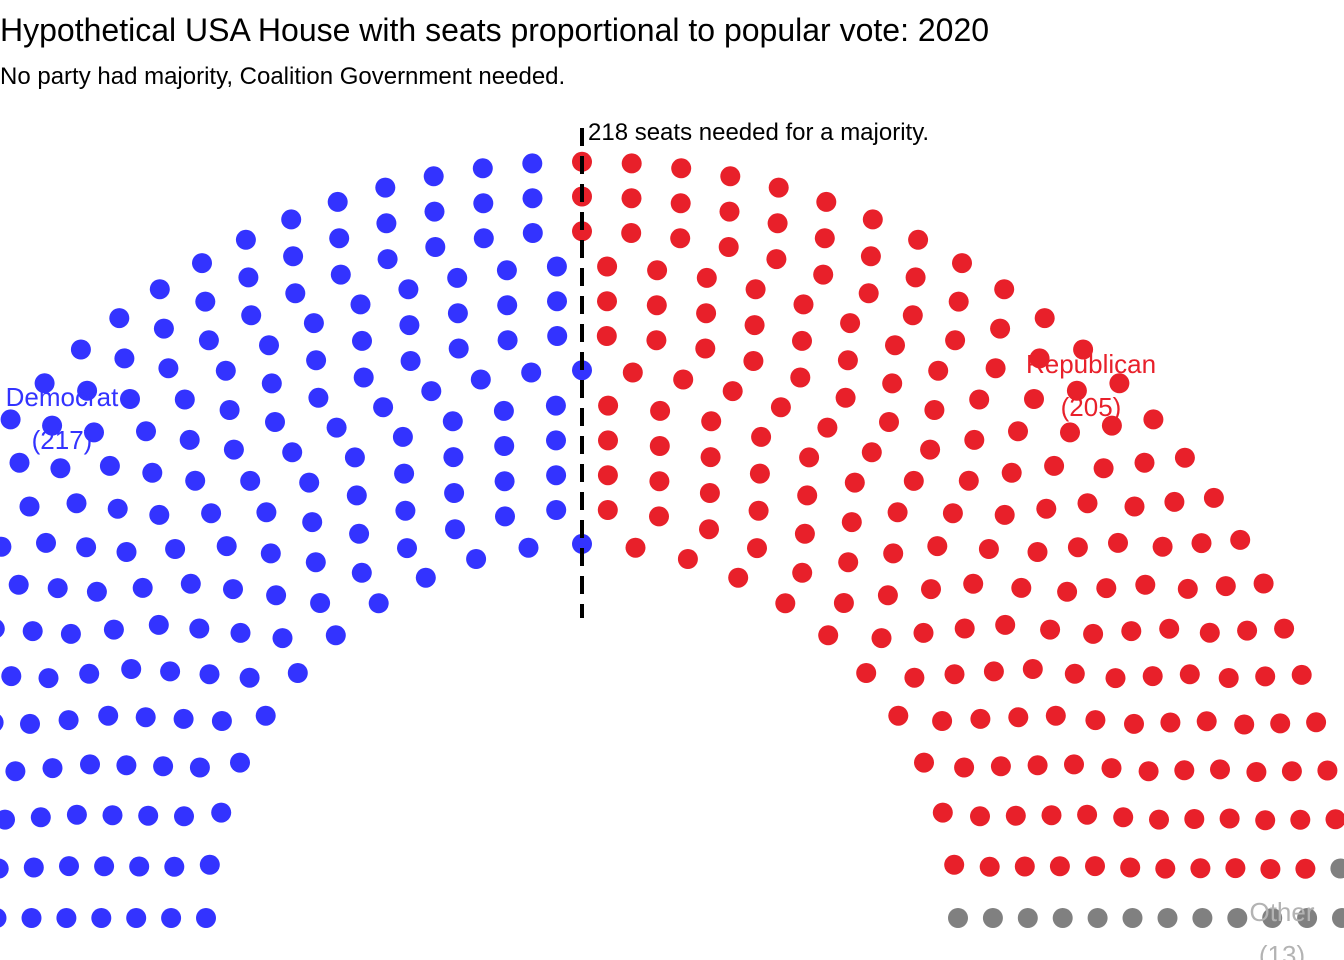 The image size is (1344, 960). Describe the element at coordinates (62, 397) in the screenshot. I see `party-label-democrat: Democrat` at that location.